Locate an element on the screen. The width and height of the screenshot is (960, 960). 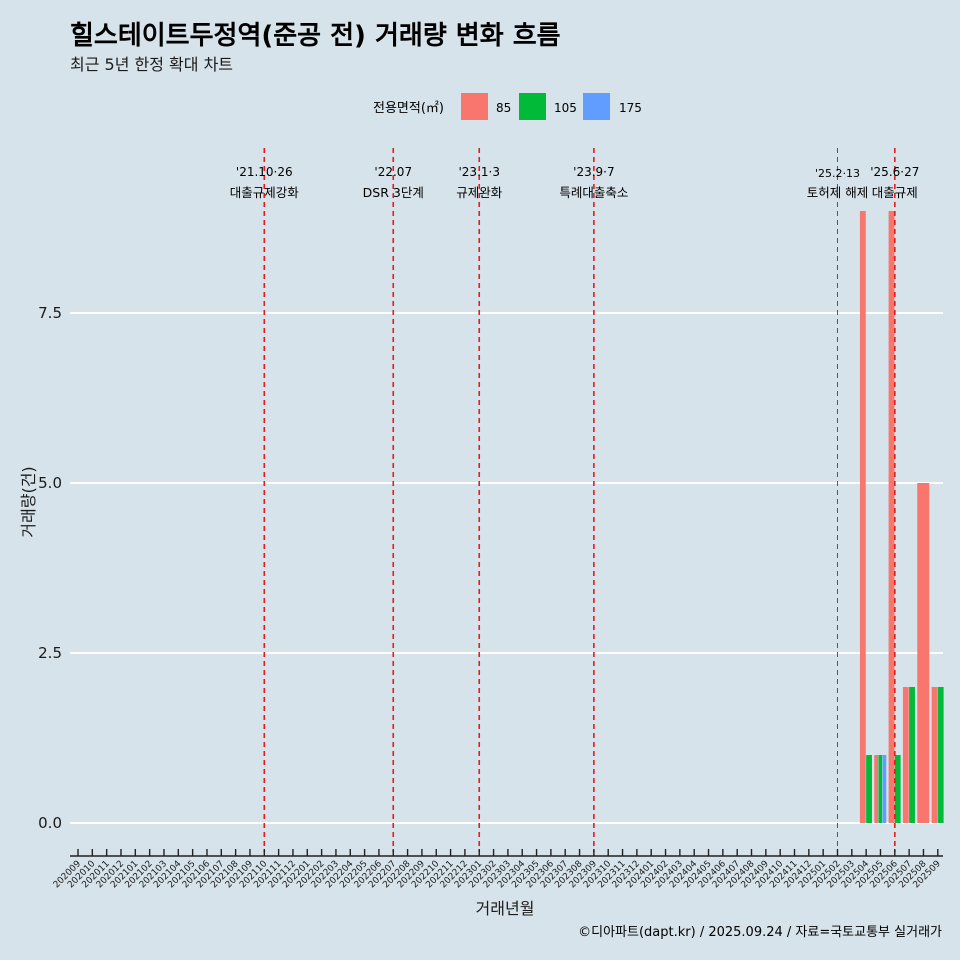
event-description-label: 토허제 해제 is located at coordinates (837, 192).